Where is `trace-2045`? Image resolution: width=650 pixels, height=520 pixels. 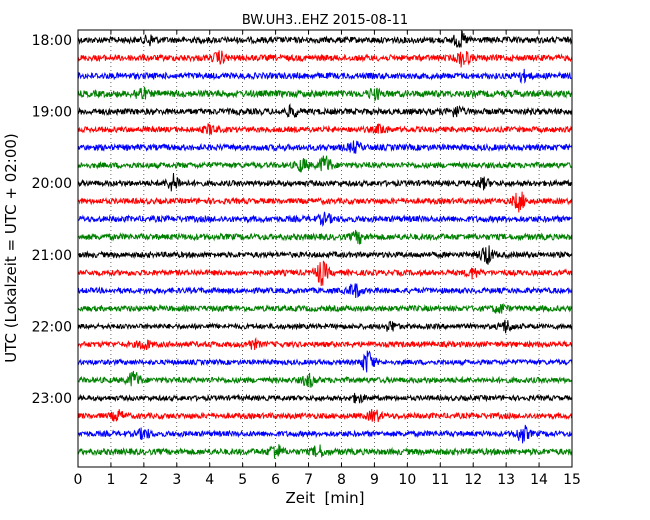 trace-2045 is located at coordinates (325, 237).